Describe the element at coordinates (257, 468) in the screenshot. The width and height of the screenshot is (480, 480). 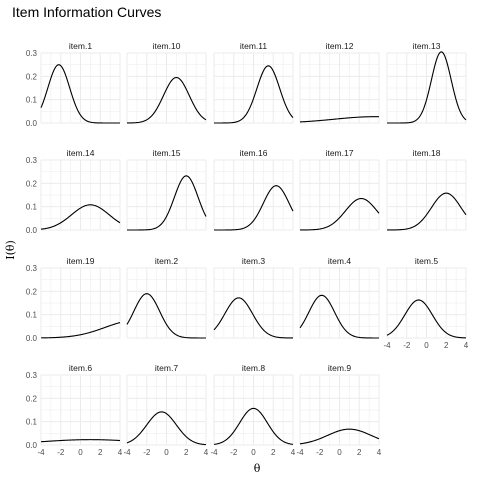
I see `x-axis-title: θ` at that location.